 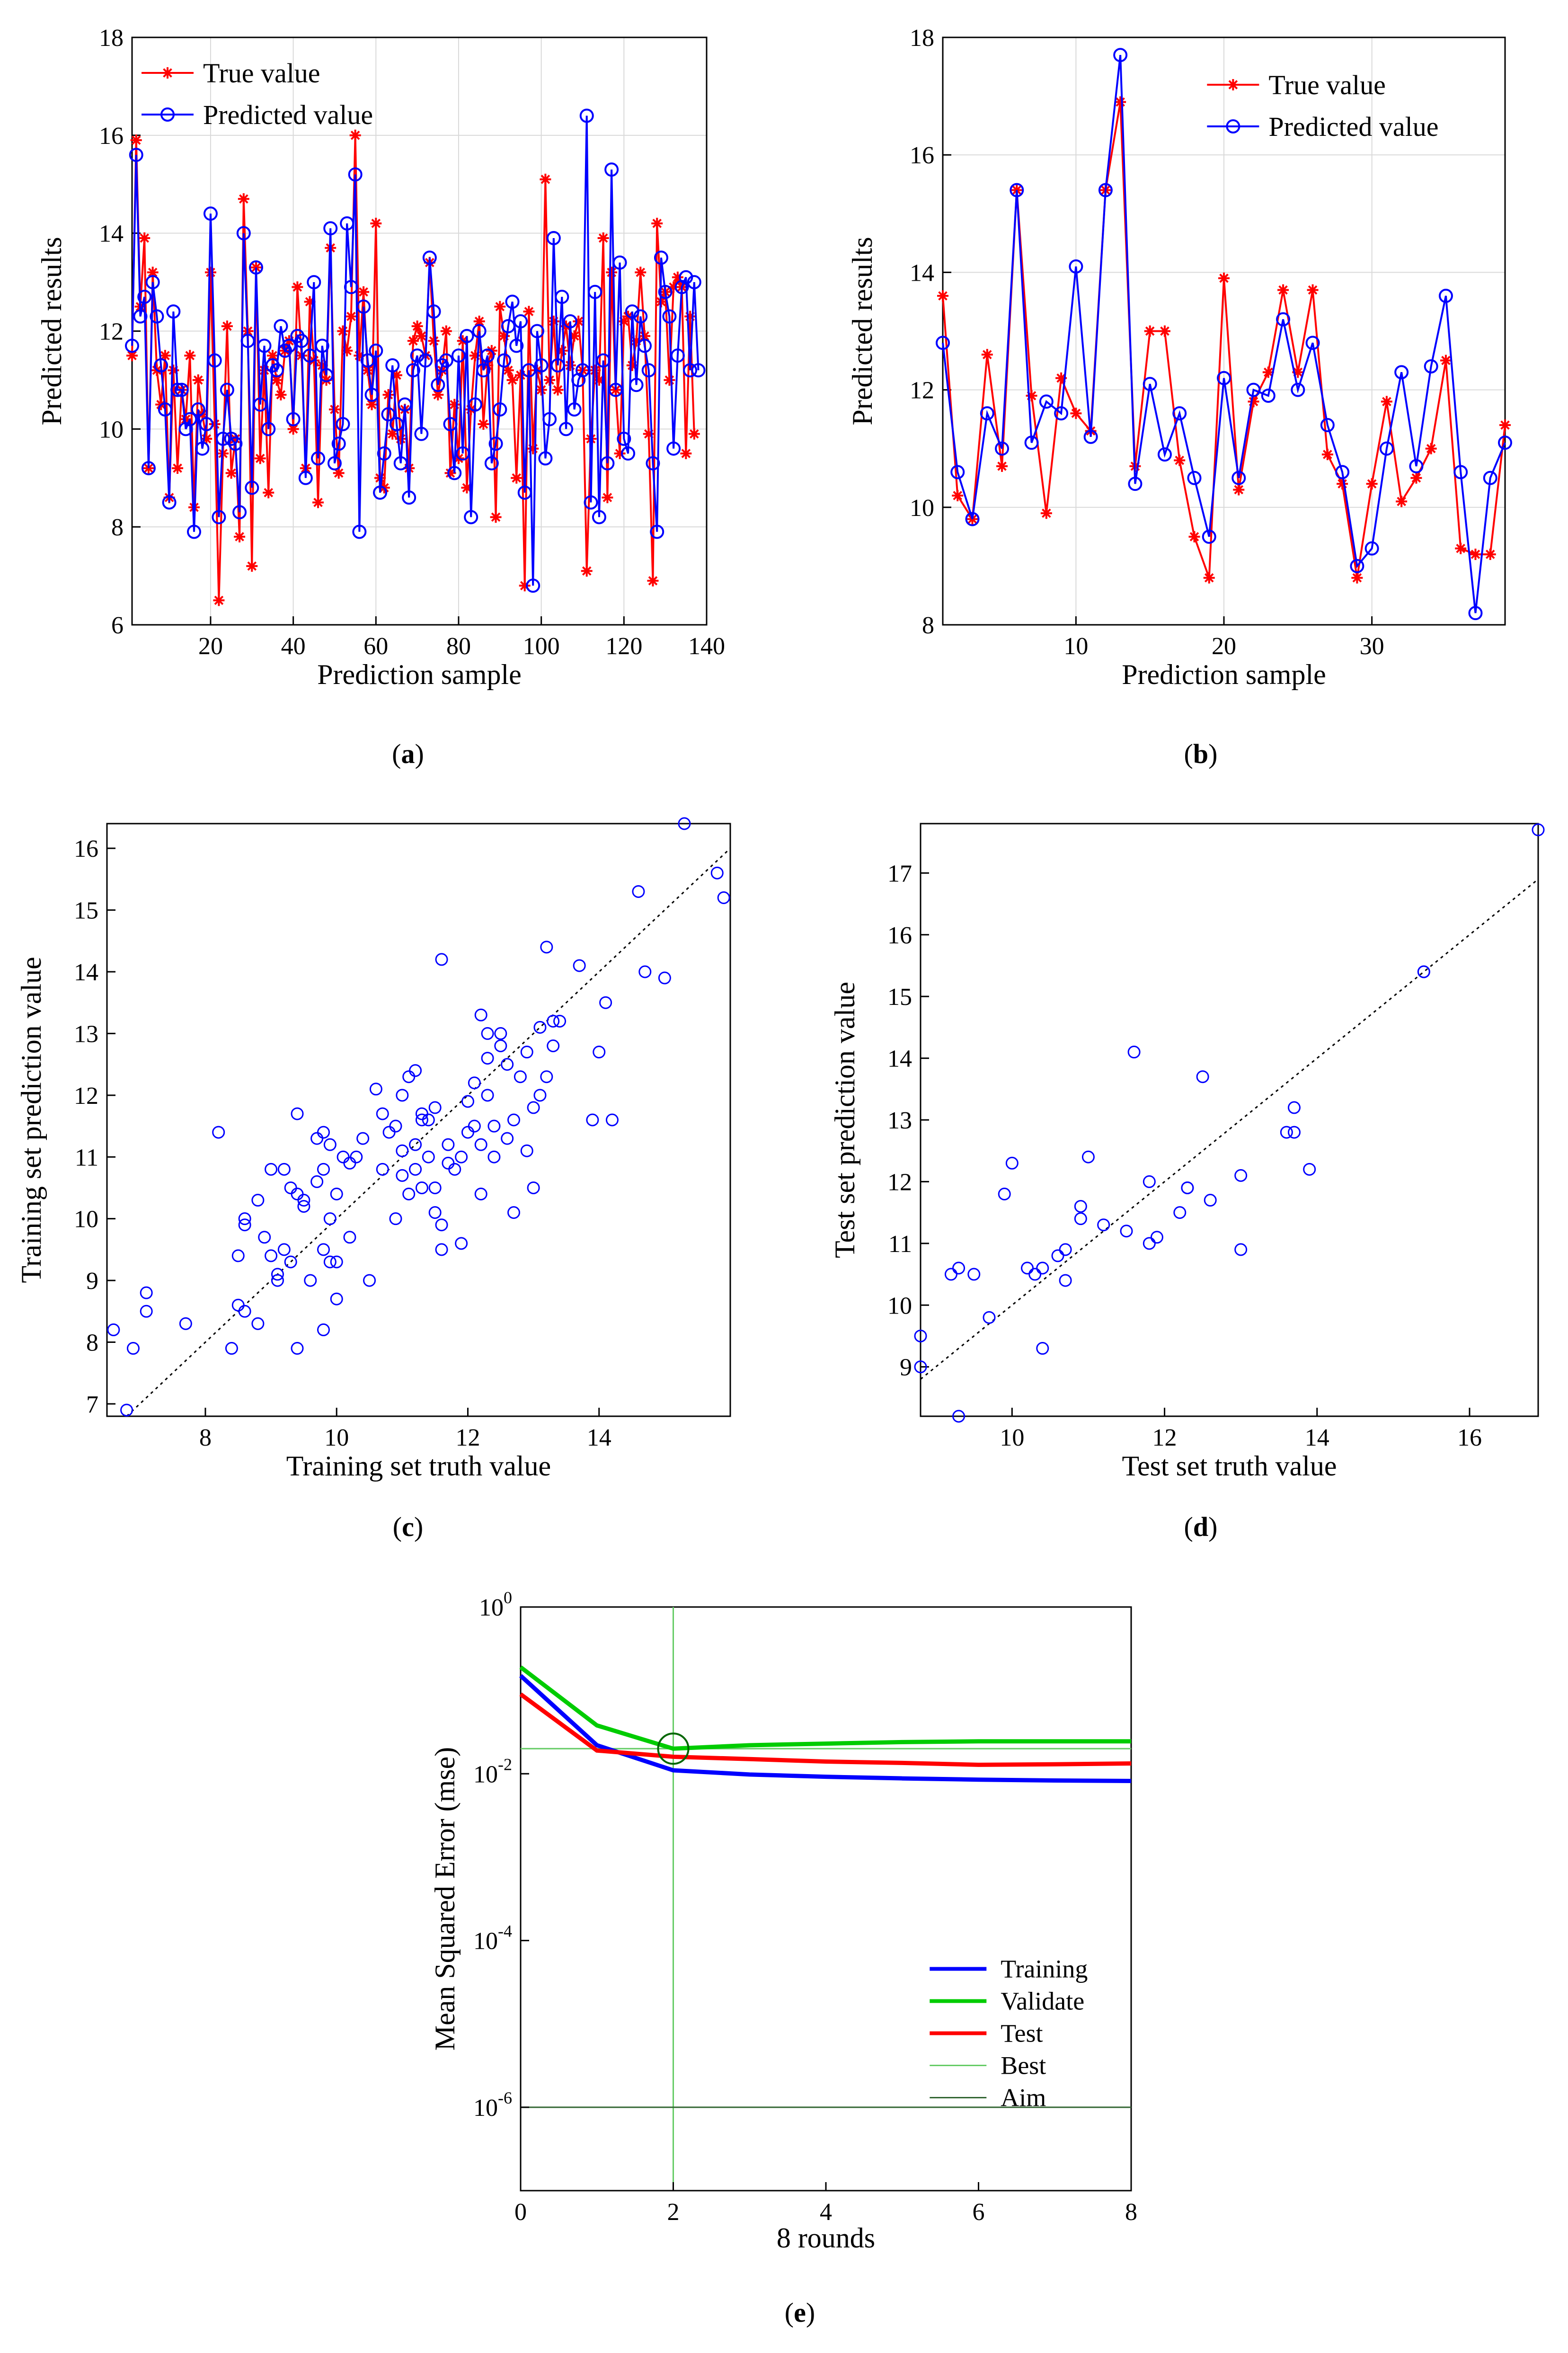 I want to click on y-tick-label: 16, so click(x=900, y=935).